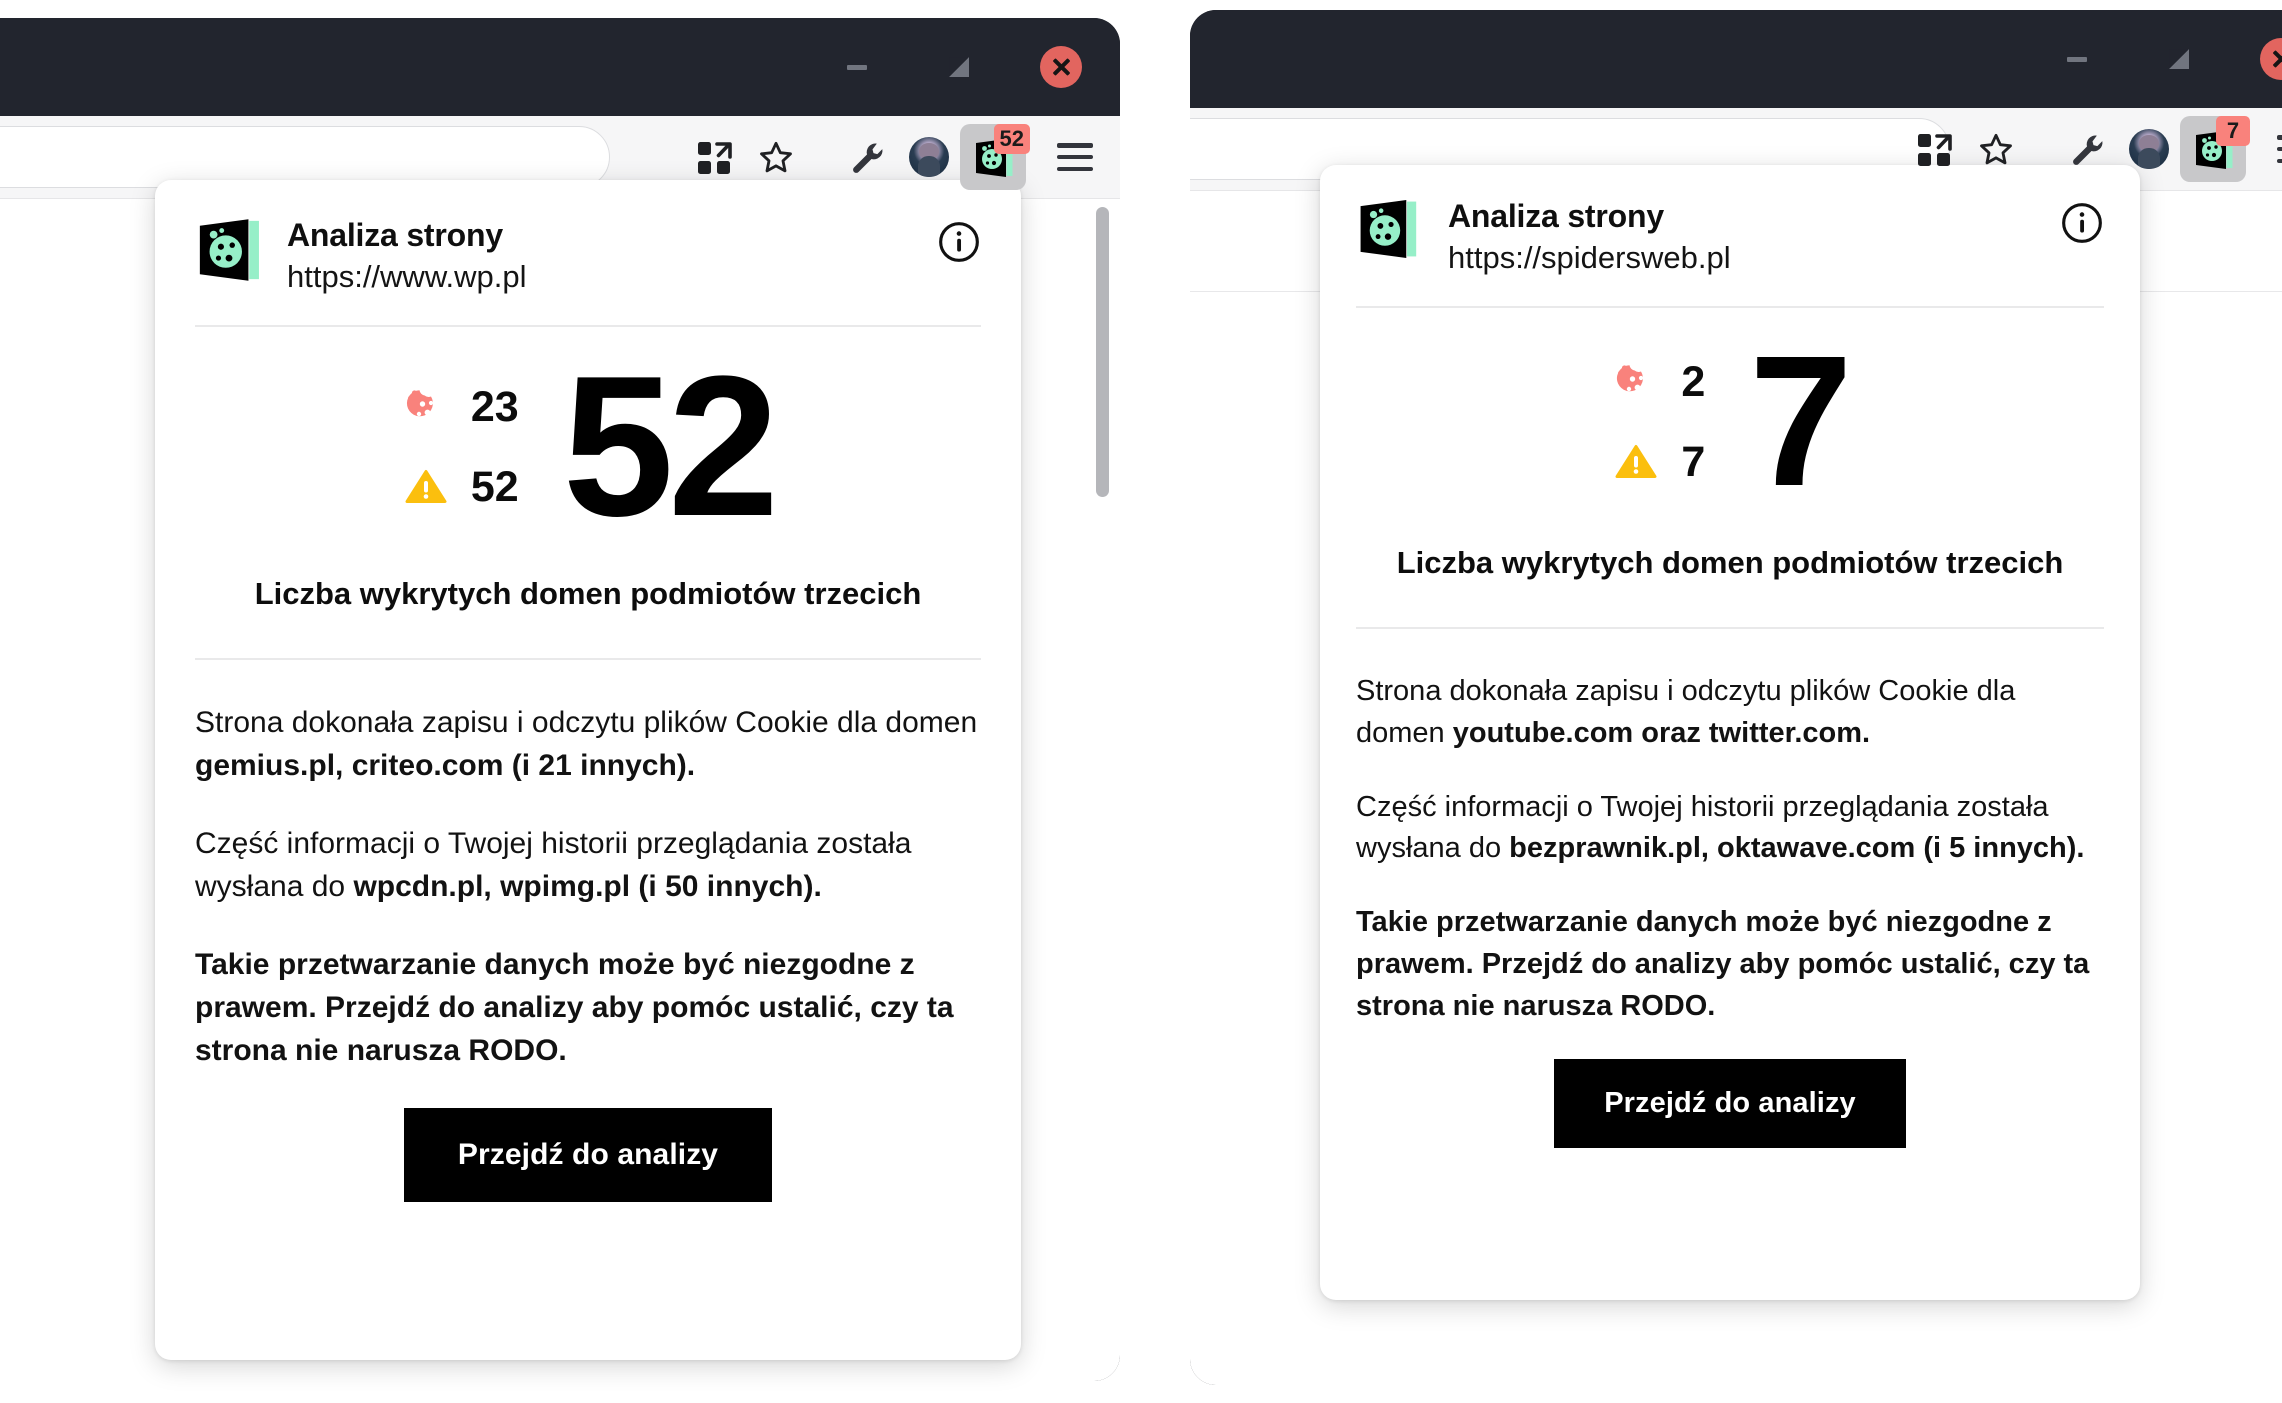 The width and height of the screenshot is (2282, 1403). What do you see at coordinates (2215, 149) in the screenshot?
I see `cookie-extension-button: 7` at bounding box center [2215, 149].